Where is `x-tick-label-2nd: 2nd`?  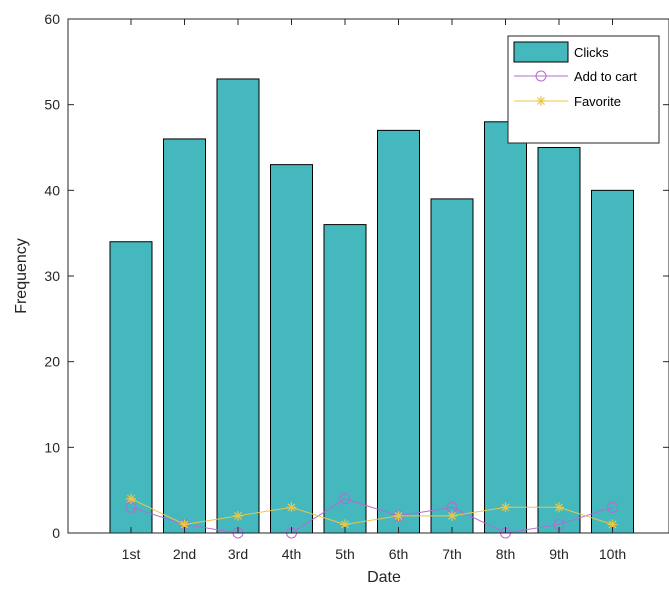 x-tick-label-2nd: 2nd is located at coordinates (184, 554).